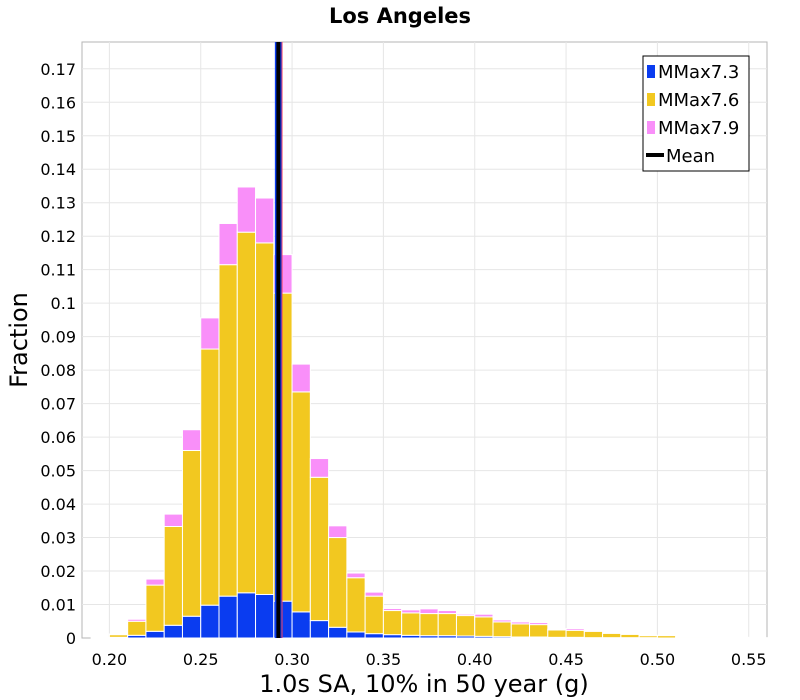  What do you see at coordinates (58, 538) in the screenshot?
I see `y-tick-label: 0.03` at bounding box center [58, 538].